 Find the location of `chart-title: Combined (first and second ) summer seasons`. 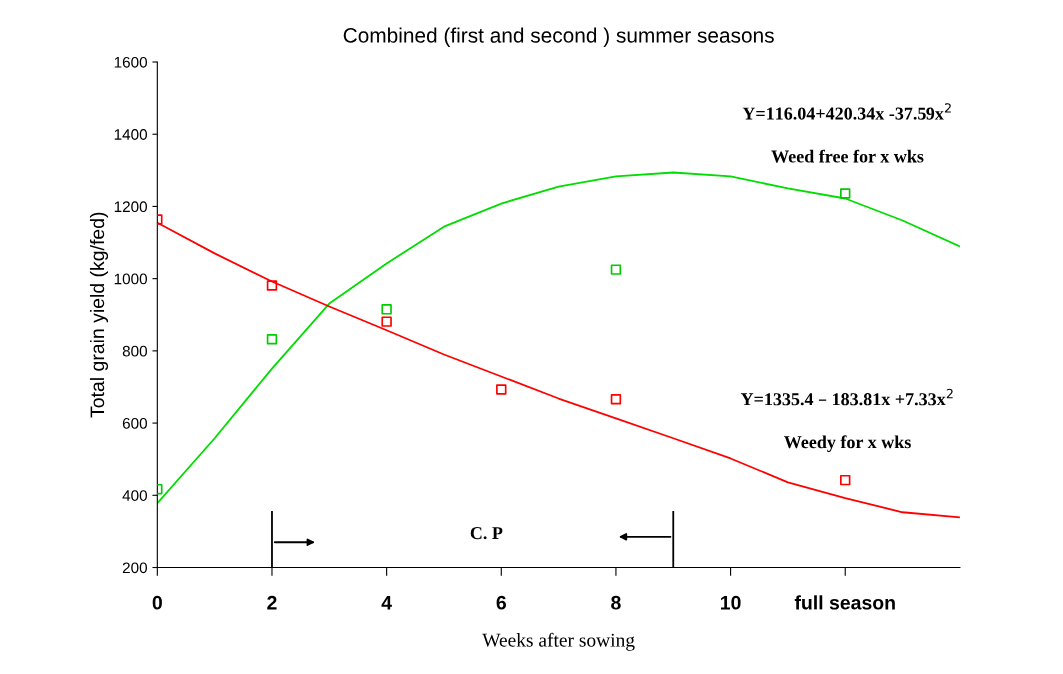

chart-title: Combined (first and second ) summer seasons is located at coordinates (558, 37).